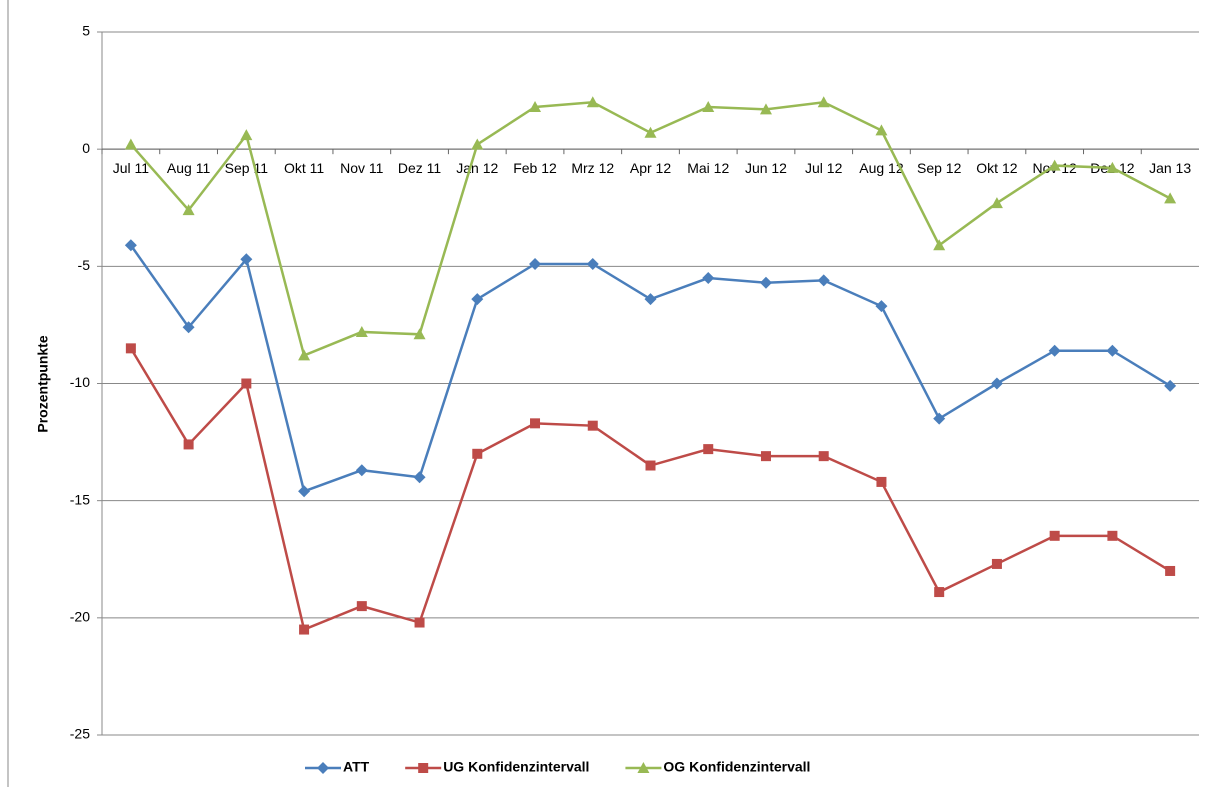 The height and width of the screenshot is (787, 1206). Describe the element at coordinates (516, 767) in the screenshot. I see `legend-label: UG Konfidenzintervall` at that location.